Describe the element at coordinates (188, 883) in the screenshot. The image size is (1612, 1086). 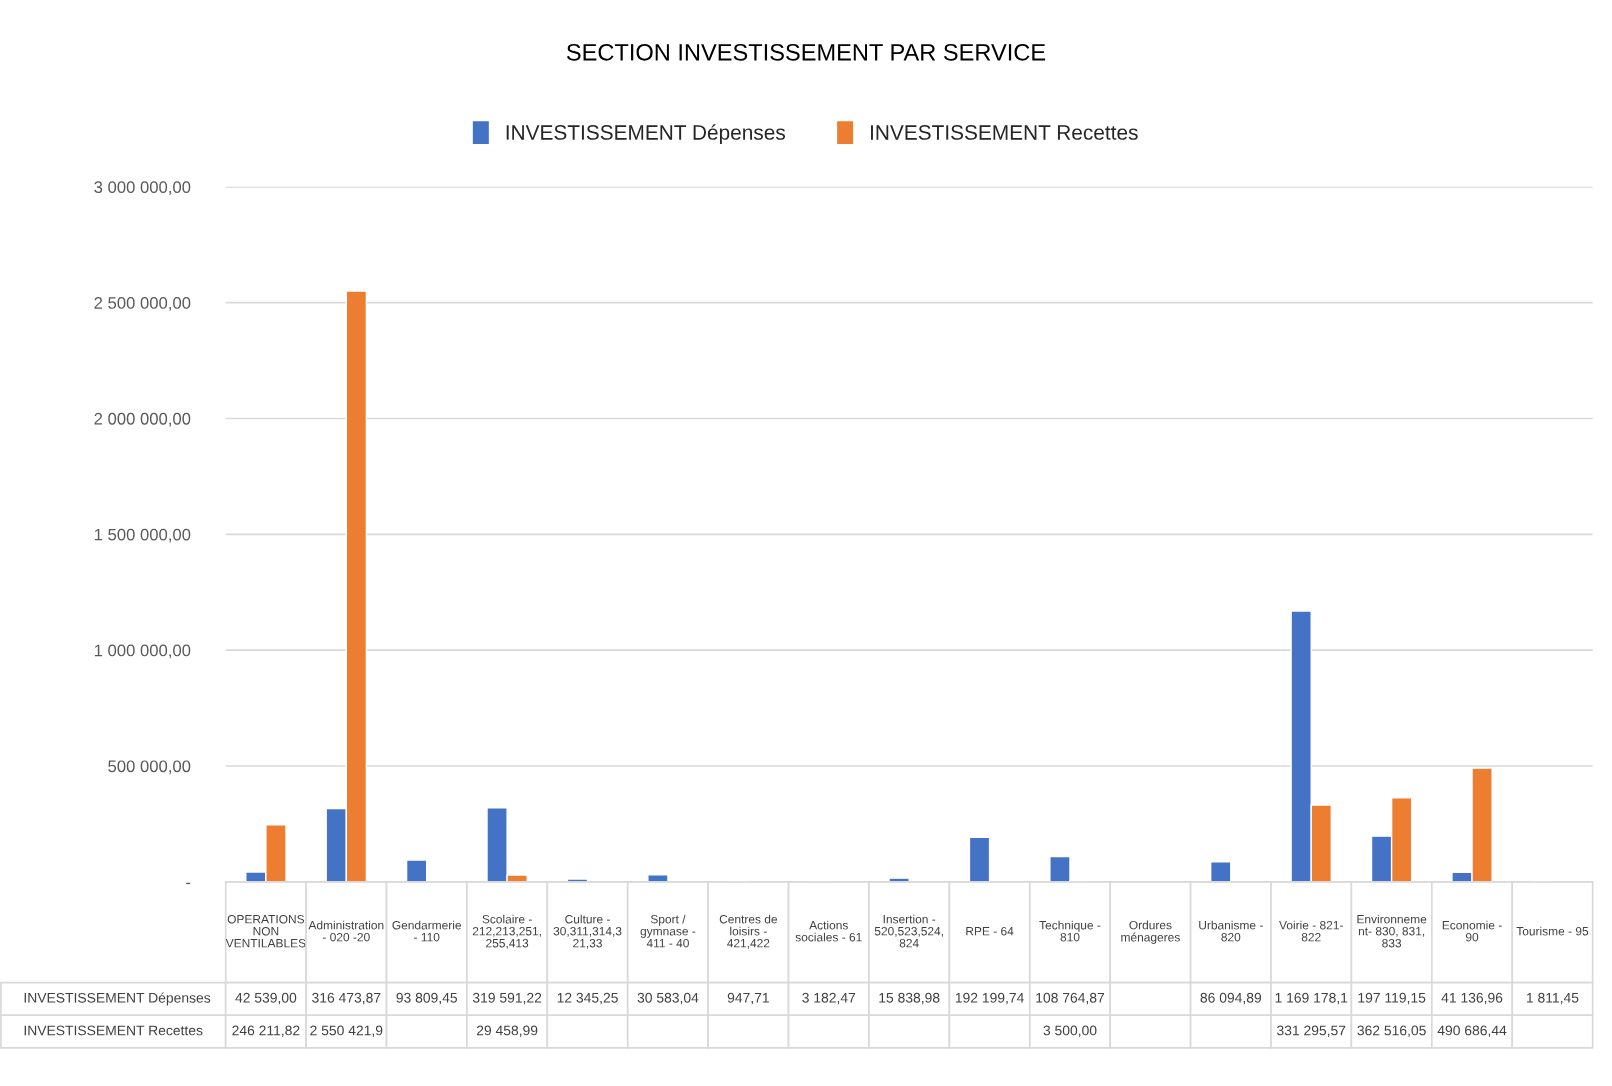
I see `y-tick-label: -` at that location.